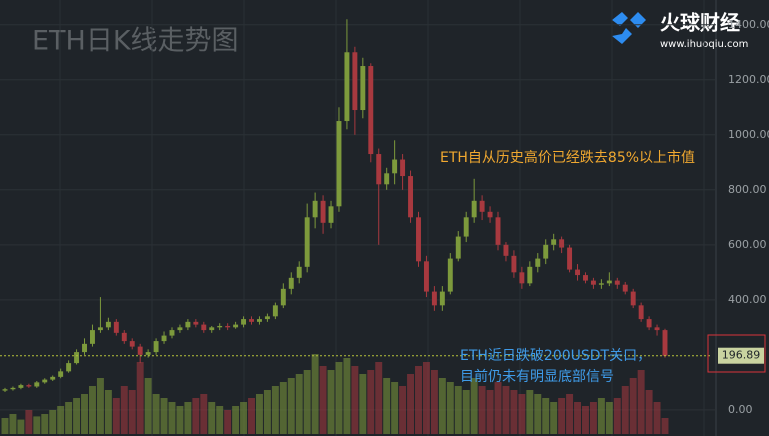 The width and height of the screenshot is (769, 436). Describe the element at coordinates (747, 244) in the screenshot. I see `y-tick-label: 600.00` at that location.